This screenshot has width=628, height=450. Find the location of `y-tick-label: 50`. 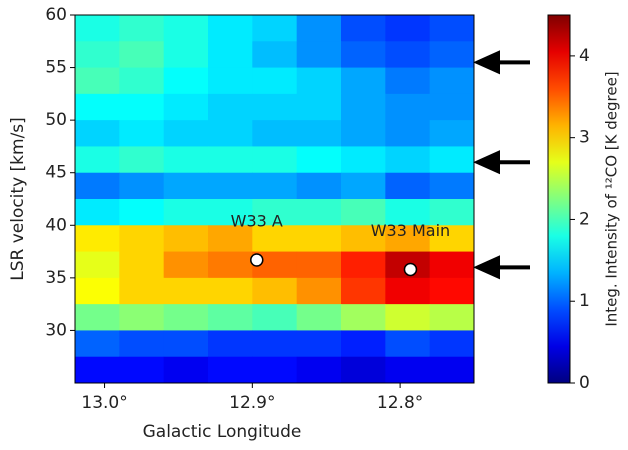

y-tick-label: 50 is located at coordinates (56, 120).